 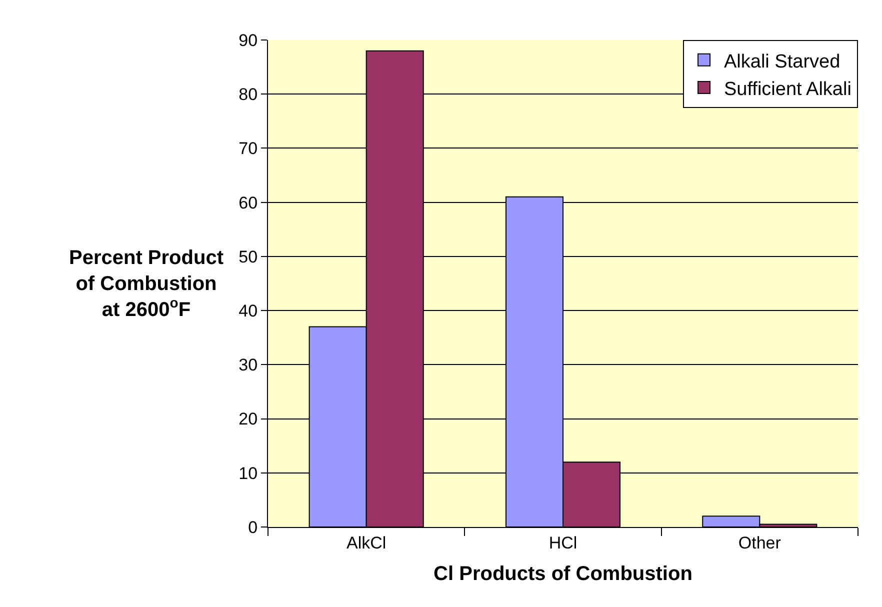 I want to click on y-tick-label: 90, so click(x=248, y=40).